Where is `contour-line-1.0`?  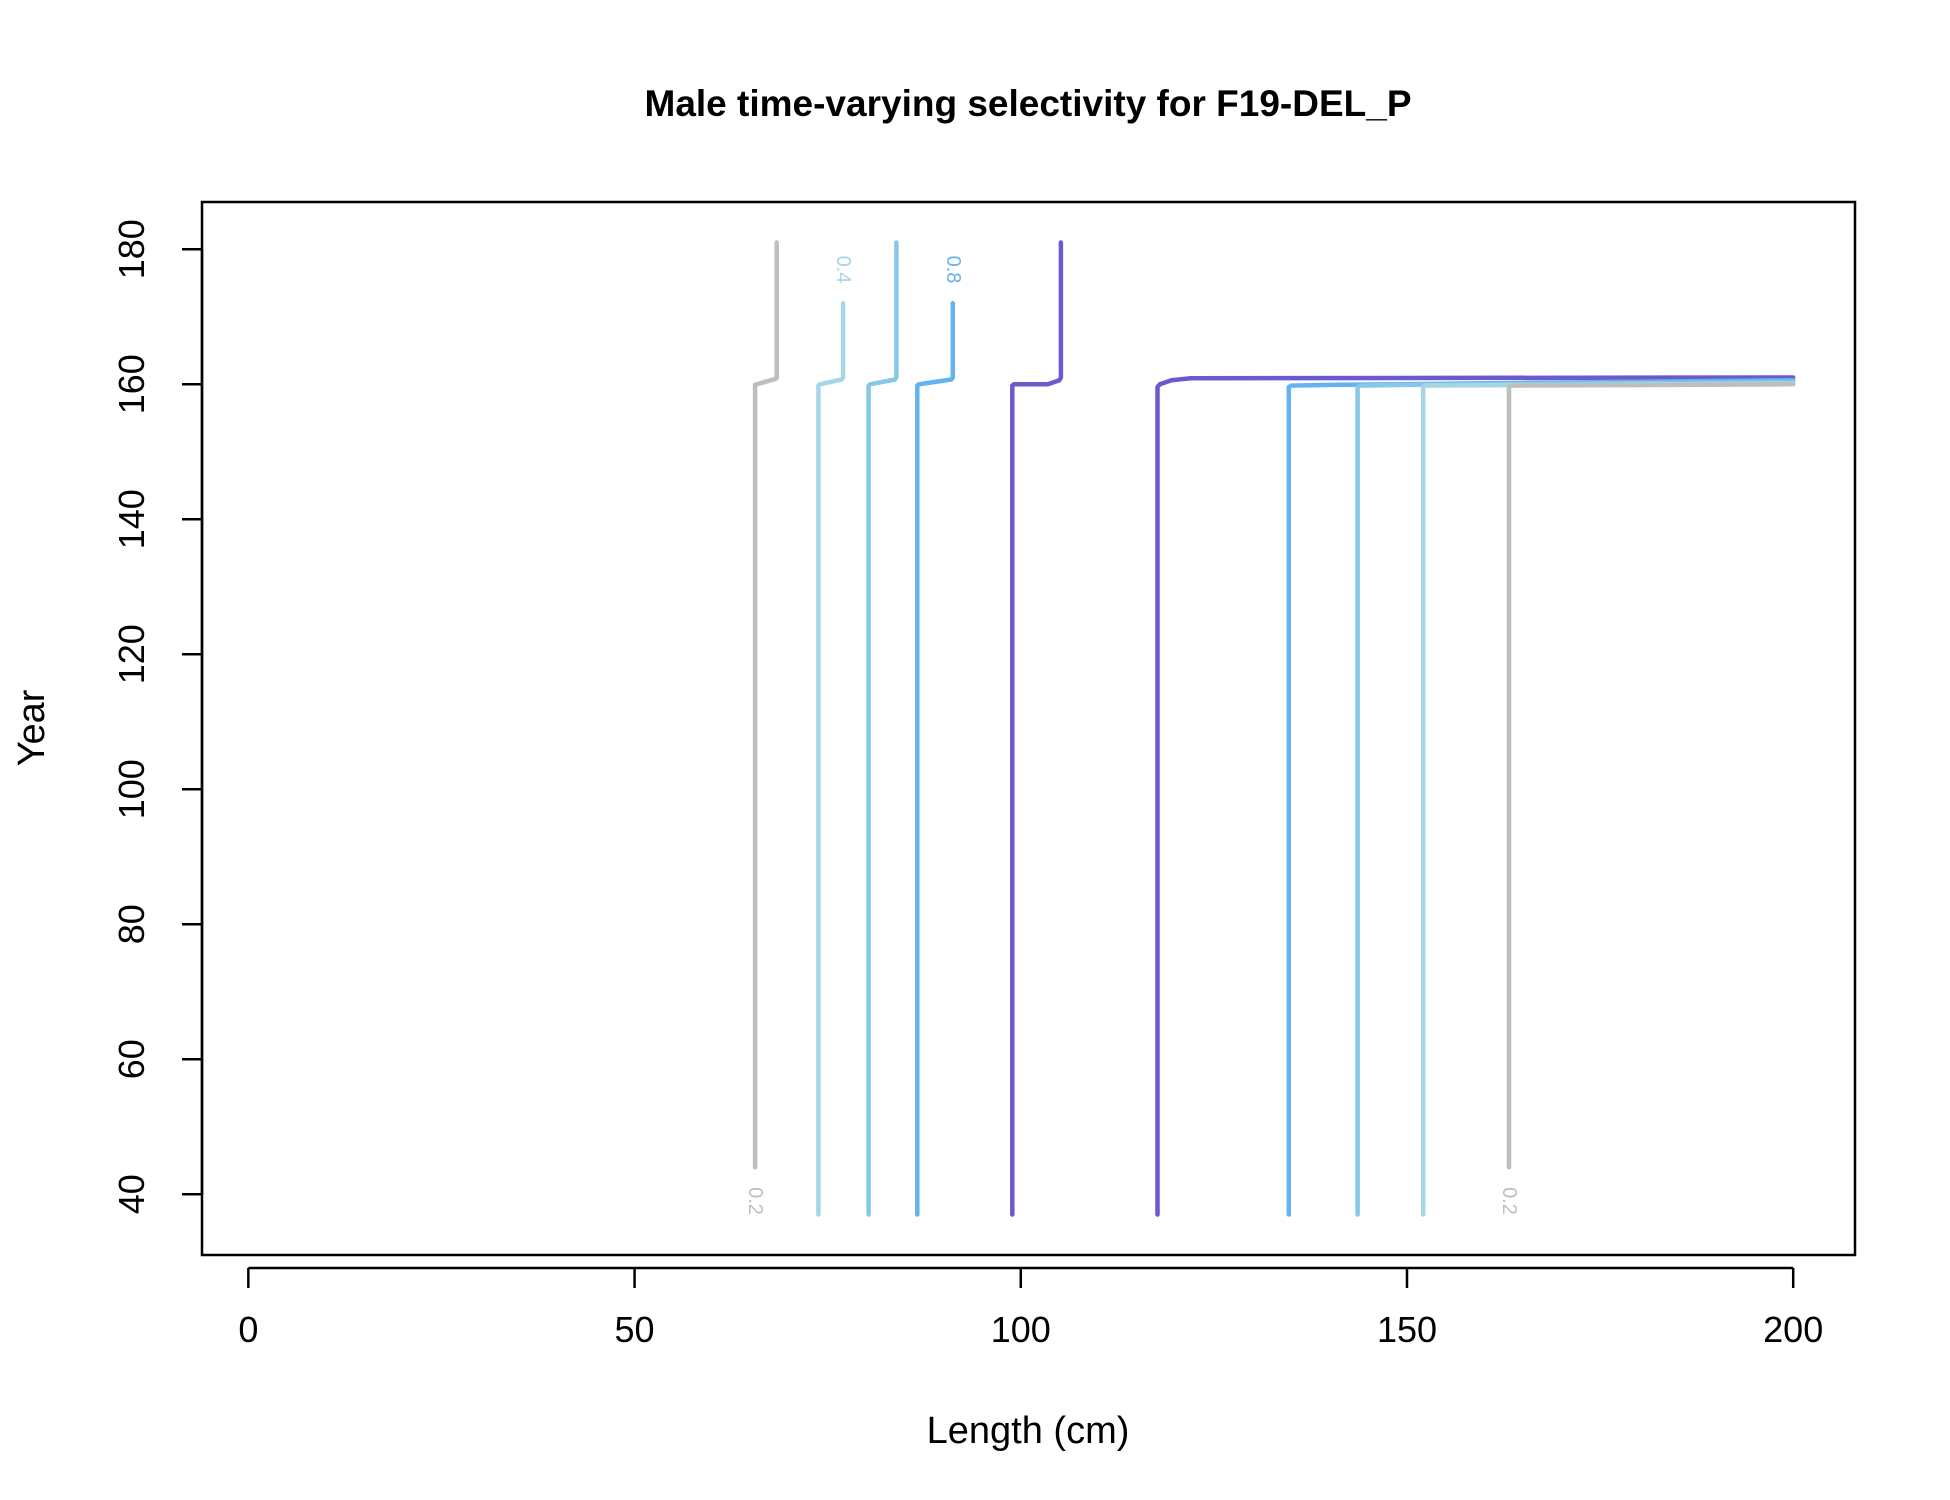
contour-line-1.0 is located at coordinates (1037, 728).